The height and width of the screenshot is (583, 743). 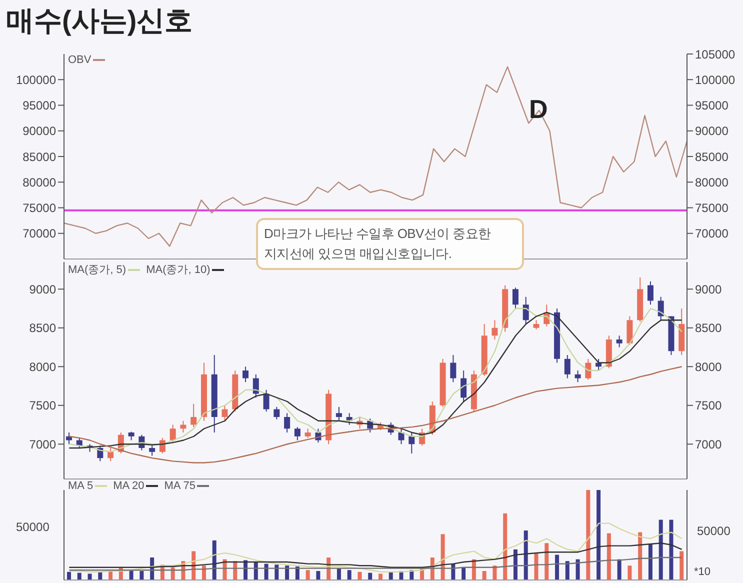 I want to click on y2-tick-label: 8000, so click(x=708, y=367).